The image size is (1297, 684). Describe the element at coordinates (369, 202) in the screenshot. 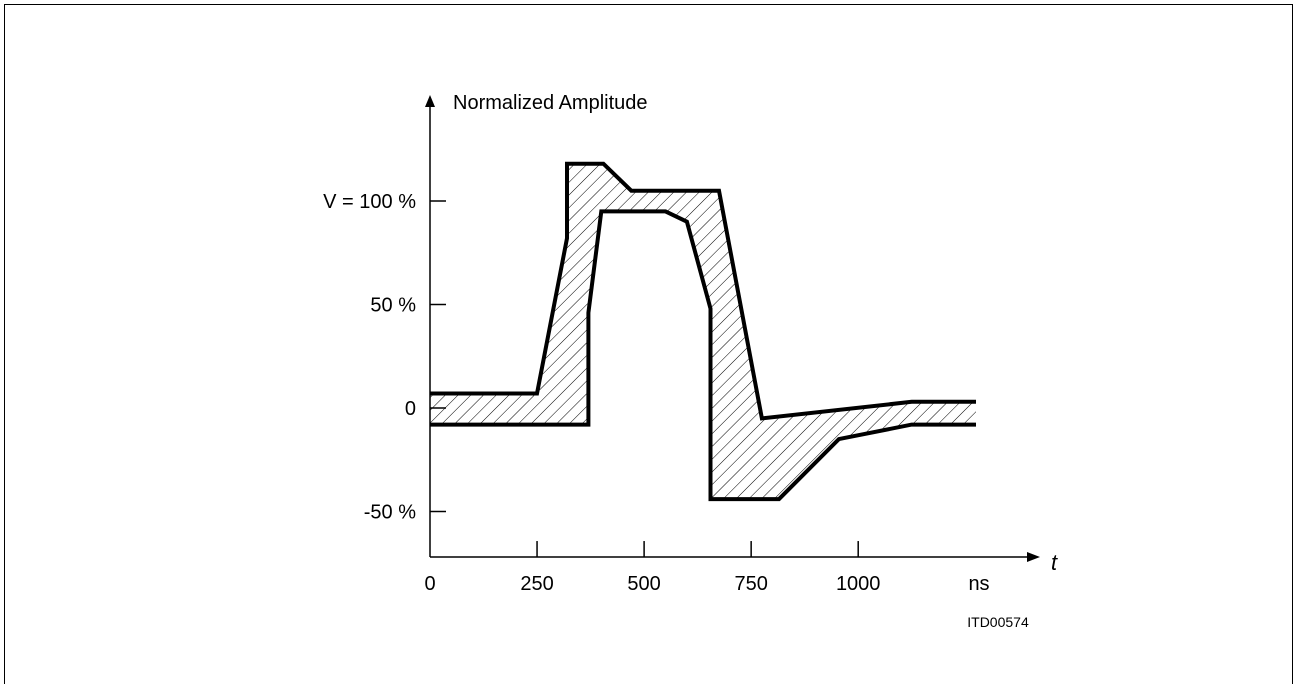

I see `y-tick-label: V = 100 %` at that location.